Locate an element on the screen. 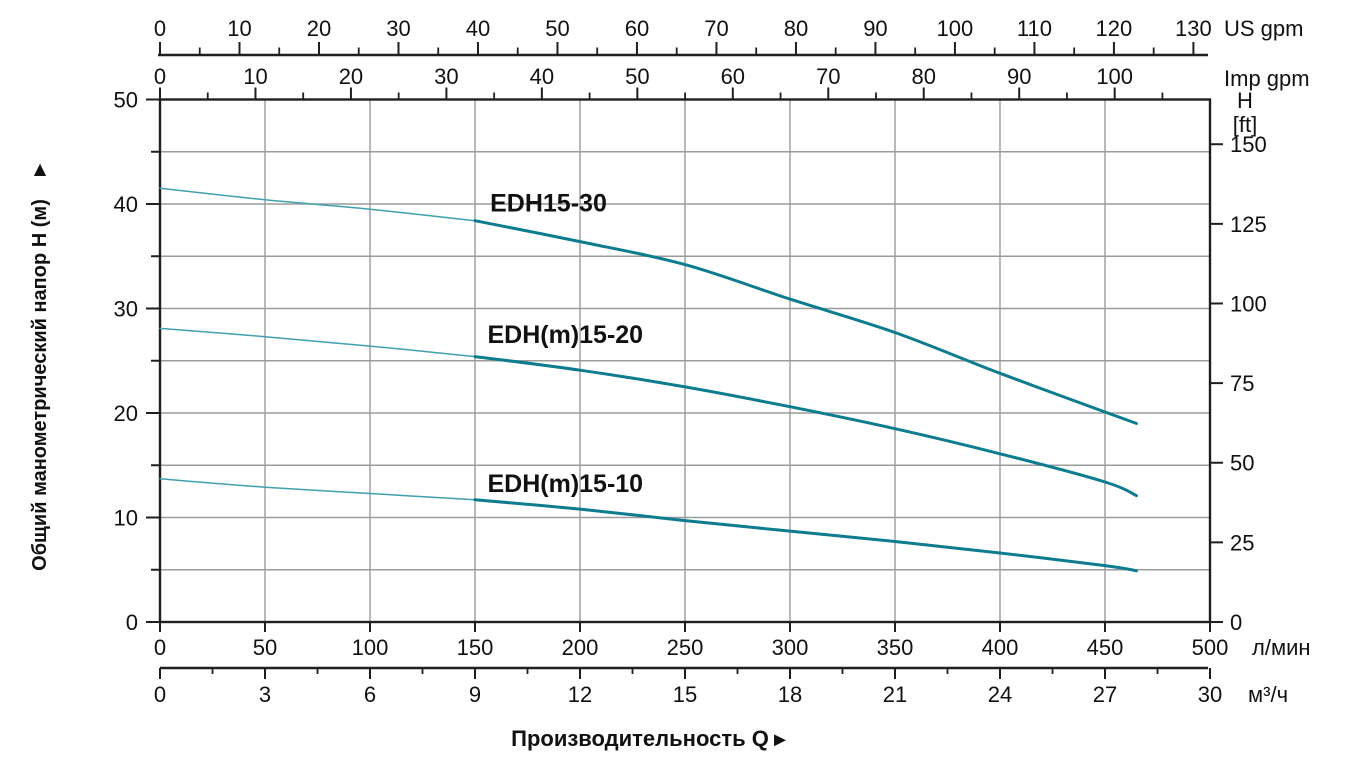  x-axis-title: Производительность Q is located at coordinates (640, 738).